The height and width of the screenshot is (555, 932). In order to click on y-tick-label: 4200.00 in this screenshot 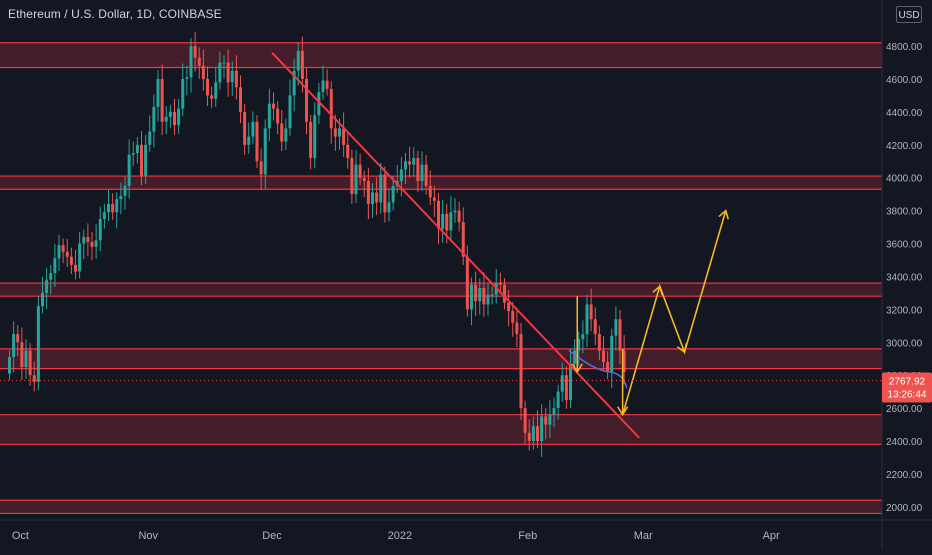, I will do `click(904, 146)`.